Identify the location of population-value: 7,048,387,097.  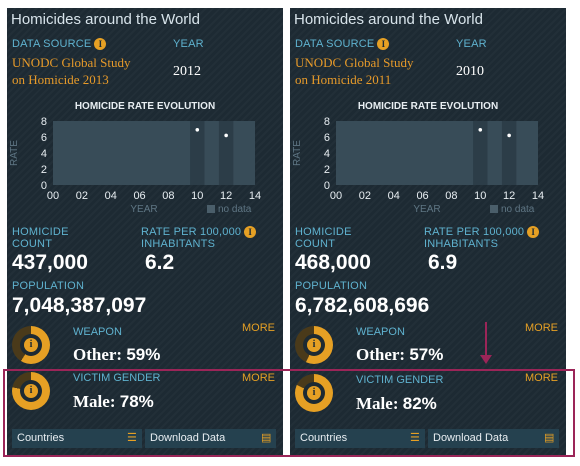
(79, 305).